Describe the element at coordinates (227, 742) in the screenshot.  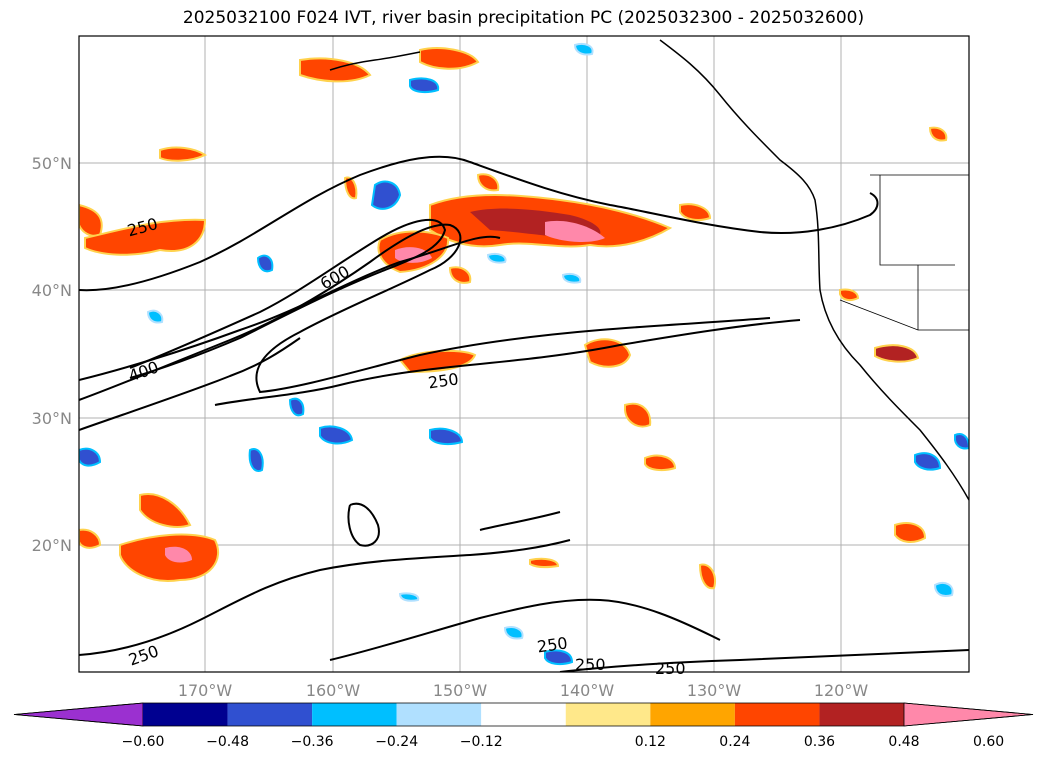
I see `colorbar-tick-label: −0.48` at that location.